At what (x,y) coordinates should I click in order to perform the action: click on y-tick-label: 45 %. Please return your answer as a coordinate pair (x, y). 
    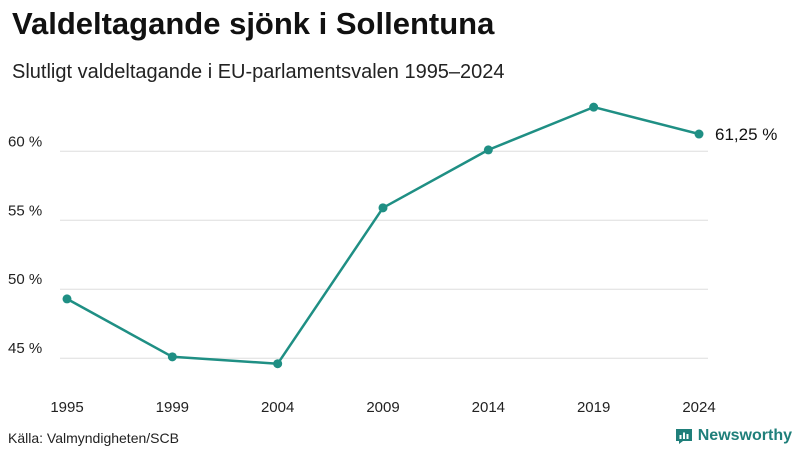
    Looking at the image, I should click on (25, 348).